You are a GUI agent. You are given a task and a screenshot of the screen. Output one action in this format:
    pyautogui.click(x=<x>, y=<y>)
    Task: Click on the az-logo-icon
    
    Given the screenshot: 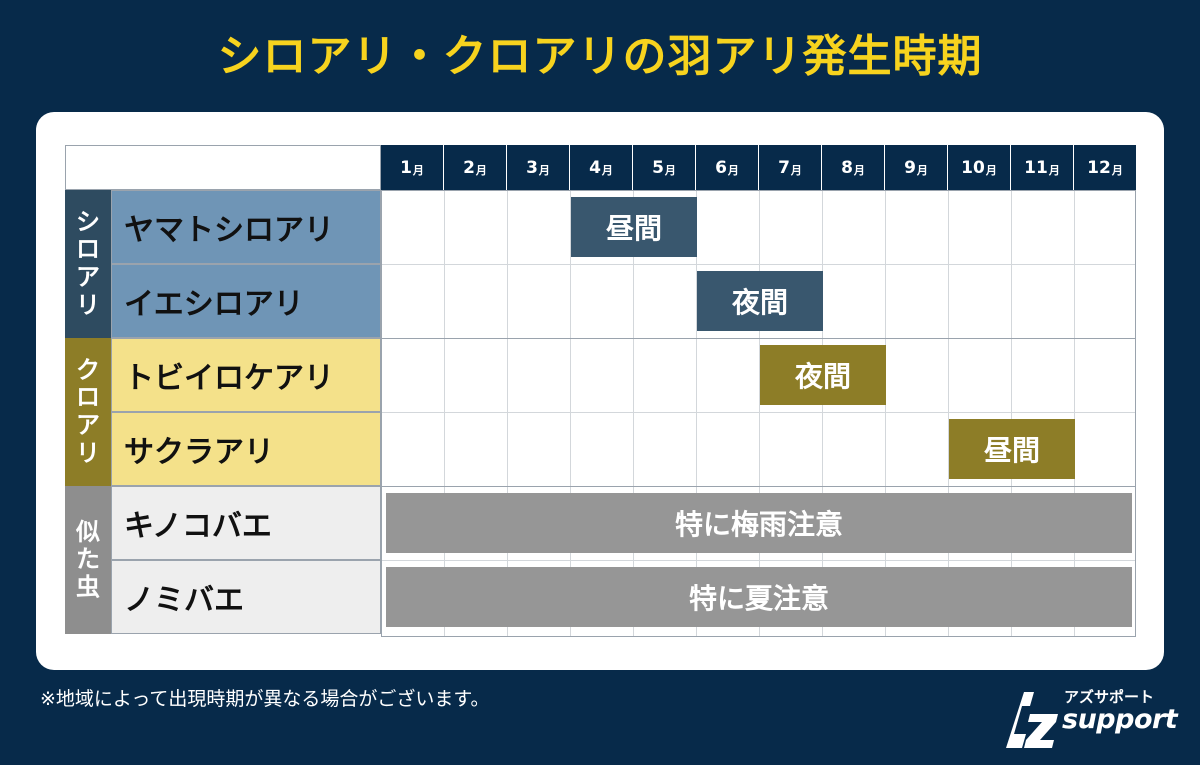 What is the action you would take?
    pyautogui.click(x=1032, y=720)
    